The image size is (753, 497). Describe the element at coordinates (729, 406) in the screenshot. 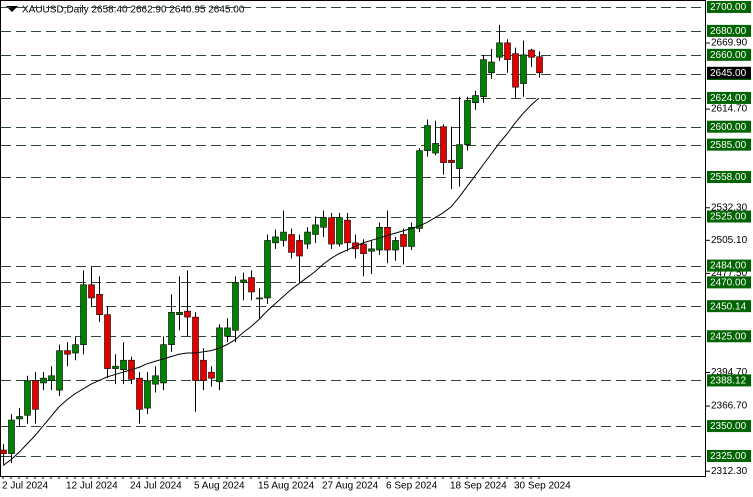

I see `y-tick-label: 2366.70` at that location.